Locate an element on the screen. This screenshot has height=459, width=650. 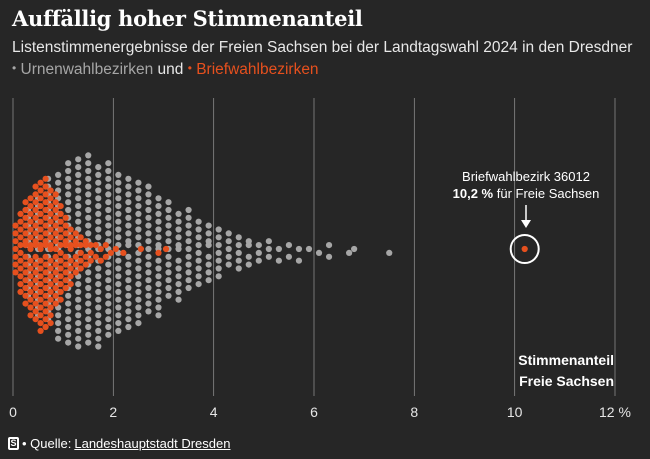
axis-title-line1: Stimmenanteil is located at coordinates (566, 360).